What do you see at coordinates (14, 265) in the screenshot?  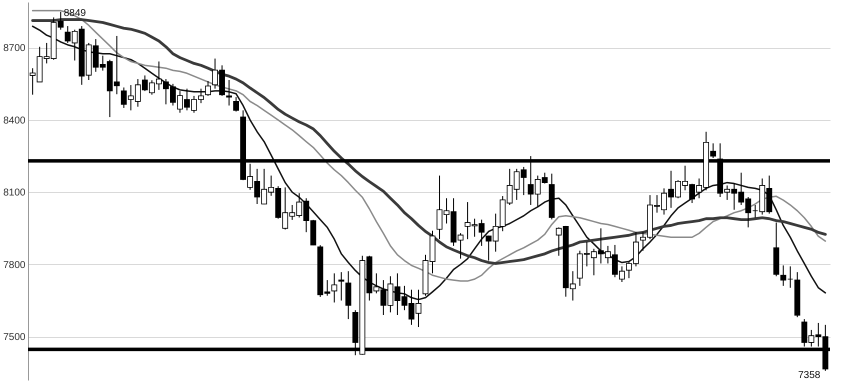 I see `y-tick-label: 7800` at bounding box center [14, 265].